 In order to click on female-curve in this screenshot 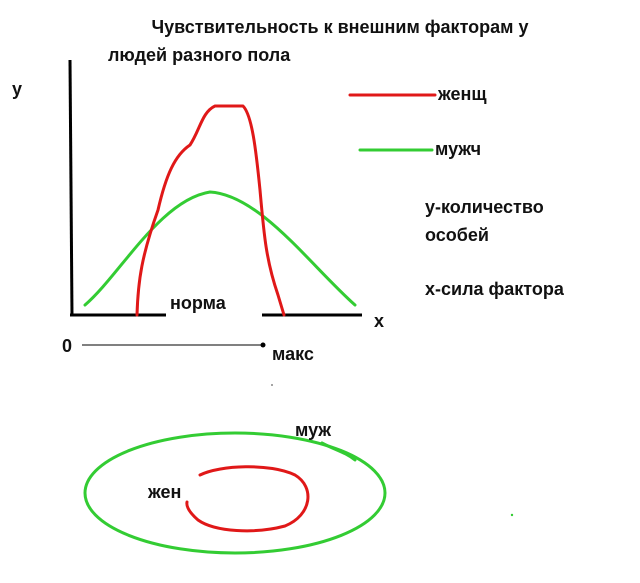, I will do `click(210, 210)`.